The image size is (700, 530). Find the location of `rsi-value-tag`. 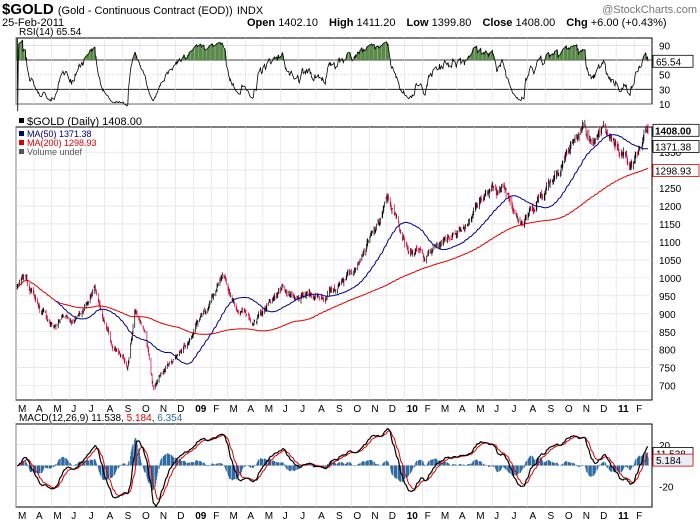

rsi-value-tag is located at coordinates (673, 61).